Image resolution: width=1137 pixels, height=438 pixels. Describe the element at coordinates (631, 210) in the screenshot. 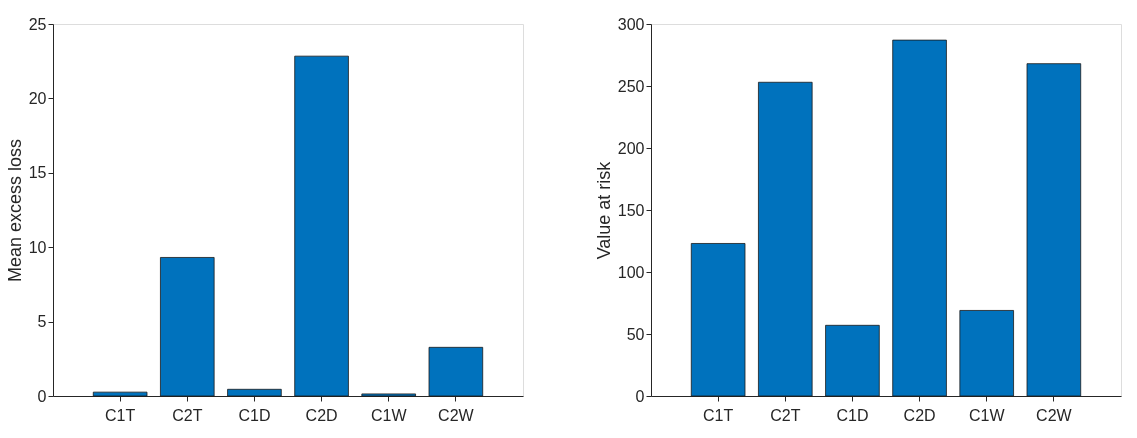

I see `y-tick-label: 150` at that location.